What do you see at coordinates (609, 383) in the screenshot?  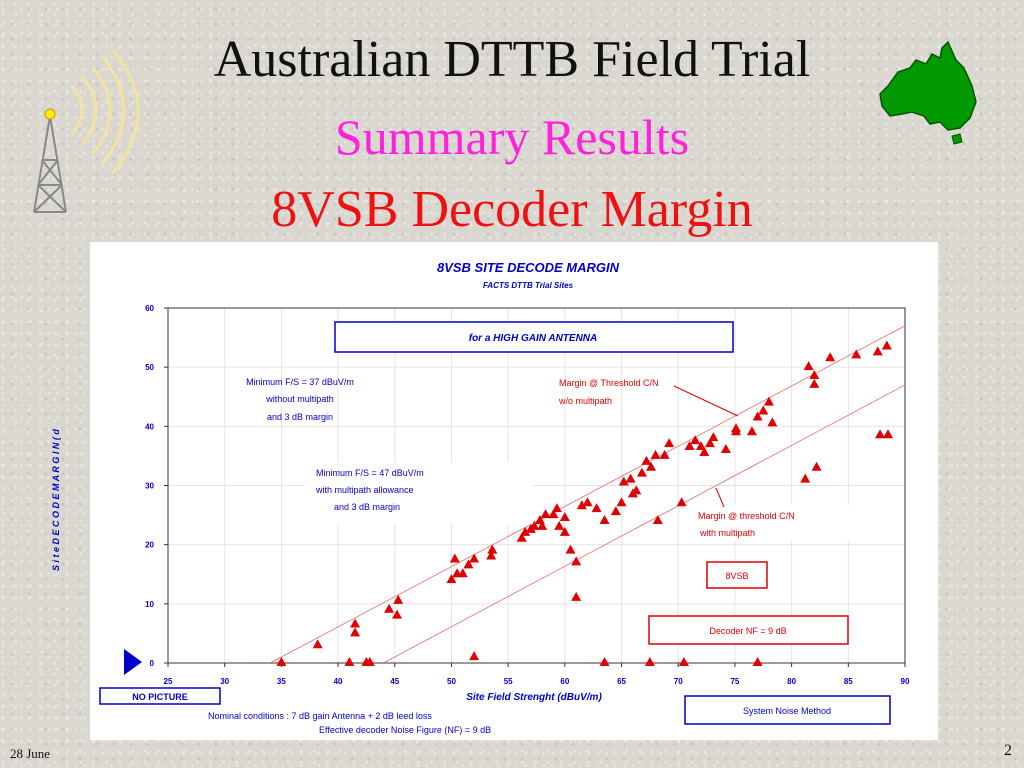 I see `margin-no-mp-line1: Margin @ Threshold C/N` at bounding box center [609, 383].